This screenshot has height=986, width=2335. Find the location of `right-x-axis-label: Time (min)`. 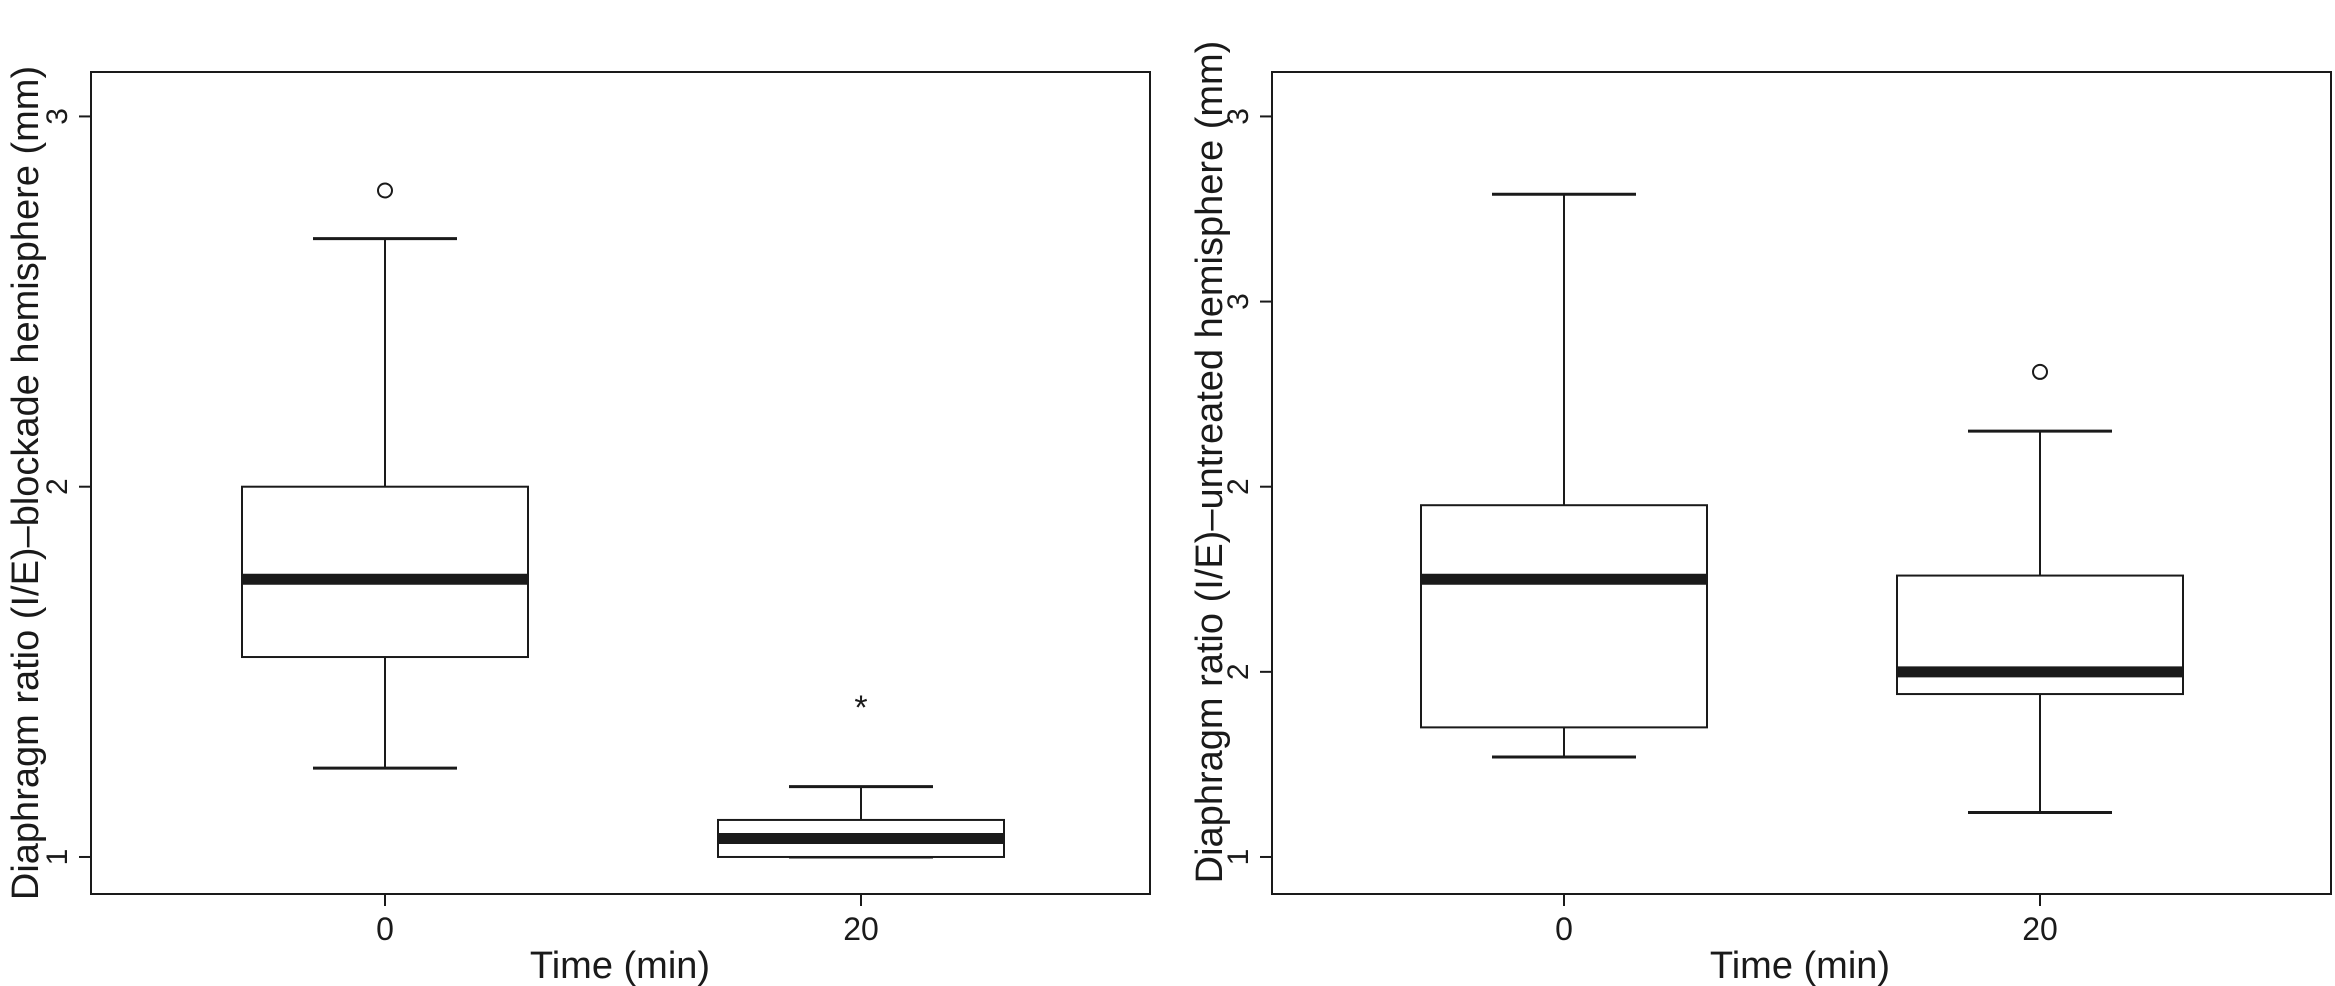

right-x-axis-label: Time (min) is located at coordinates (1800, 965).